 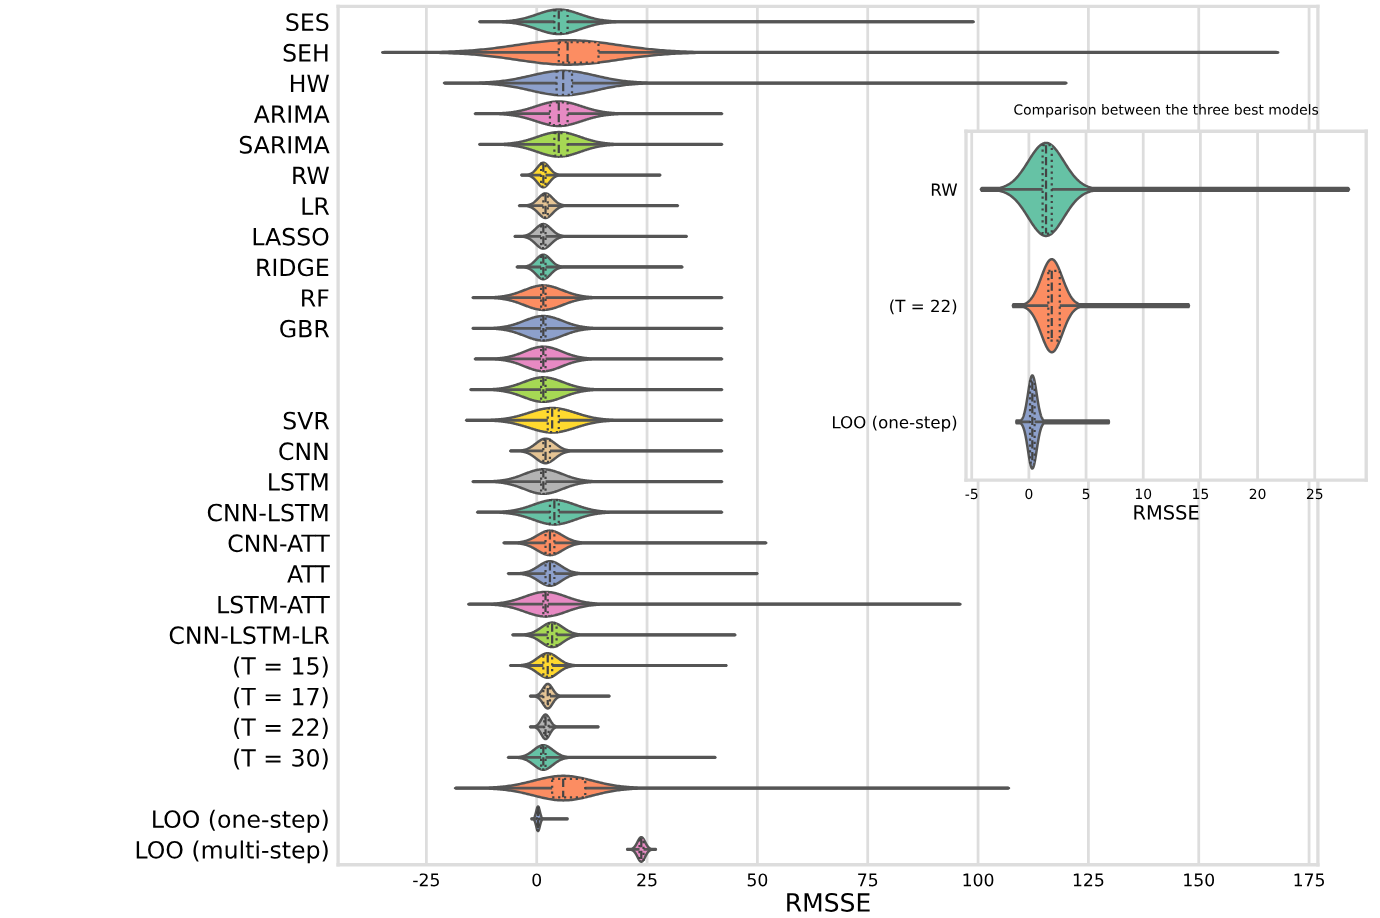 What do you see at coordinates (305, 328) in the screenshot?
I see `y-tick-label: GBR` at bounding box center [305, 328].